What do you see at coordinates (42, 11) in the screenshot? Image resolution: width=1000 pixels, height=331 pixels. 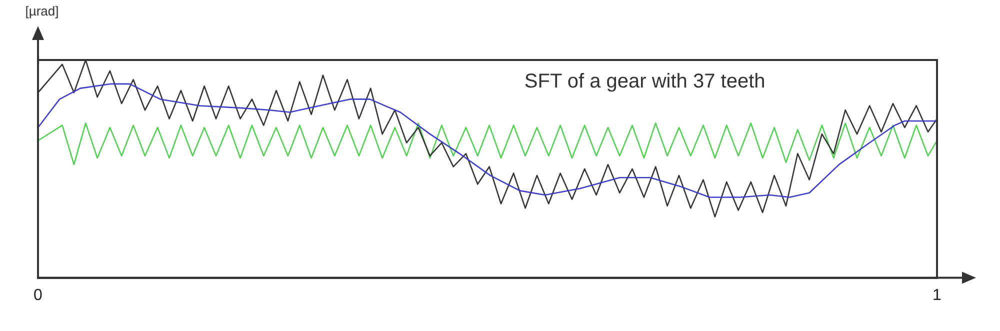 I see `y-axis-title: [µrad]` at bounding box center [42, 11].